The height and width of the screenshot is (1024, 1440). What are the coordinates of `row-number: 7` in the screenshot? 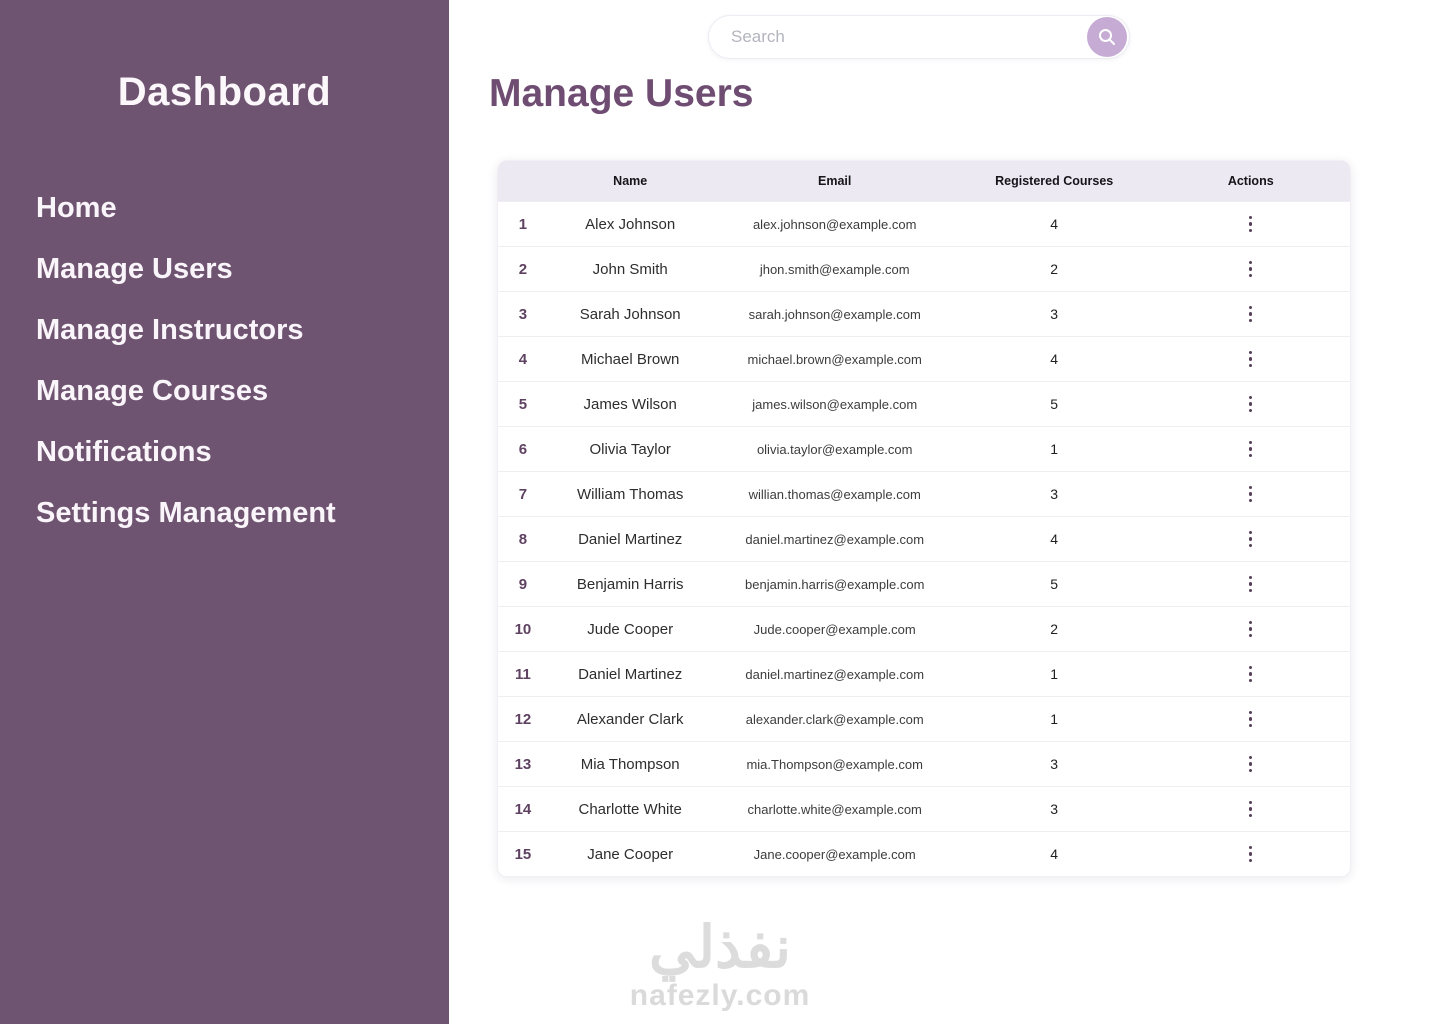 It's located at (523, 494).